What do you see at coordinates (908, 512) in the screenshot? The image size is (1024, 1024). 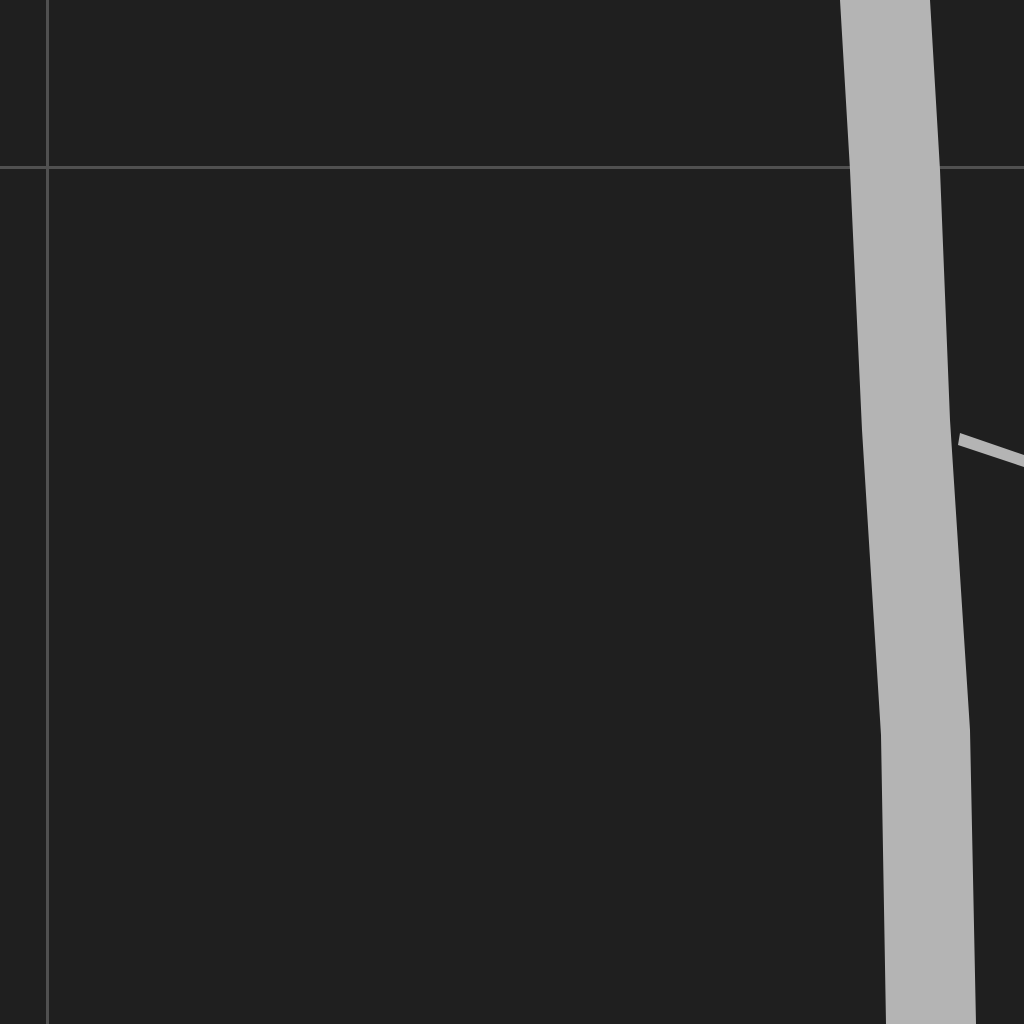 I see `thick-stroke-shape` at bounding box center [908, 512].